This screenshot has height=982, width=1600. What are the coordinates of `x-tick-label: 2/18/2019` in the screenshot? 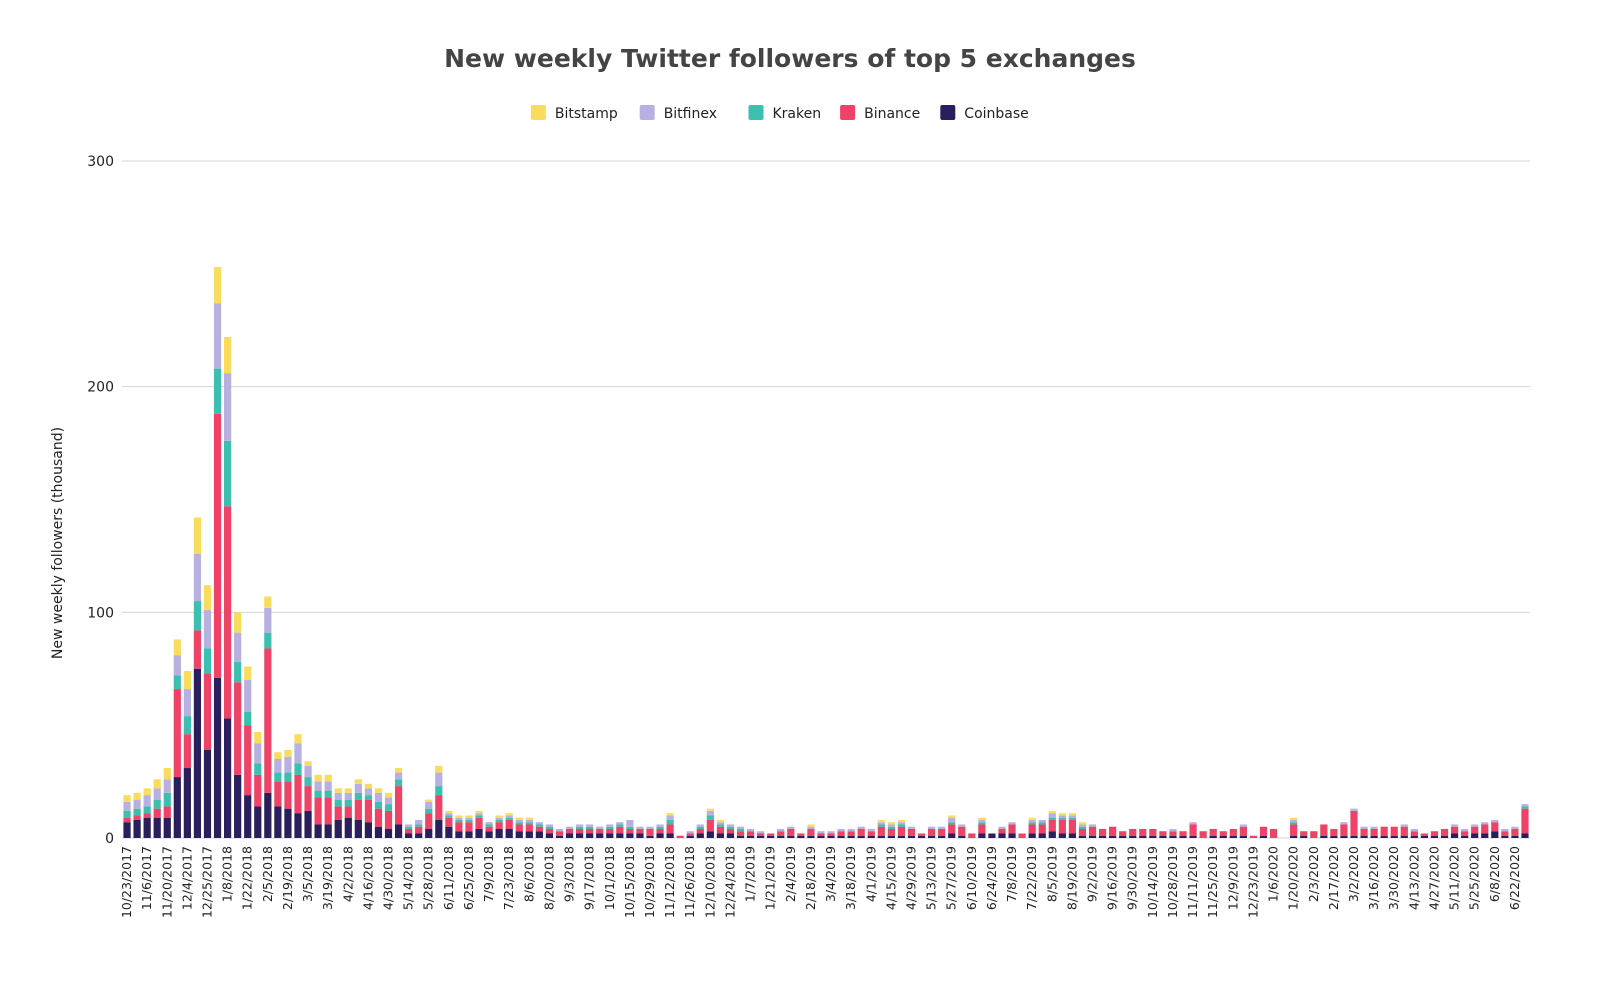 It's located at (810, 878).